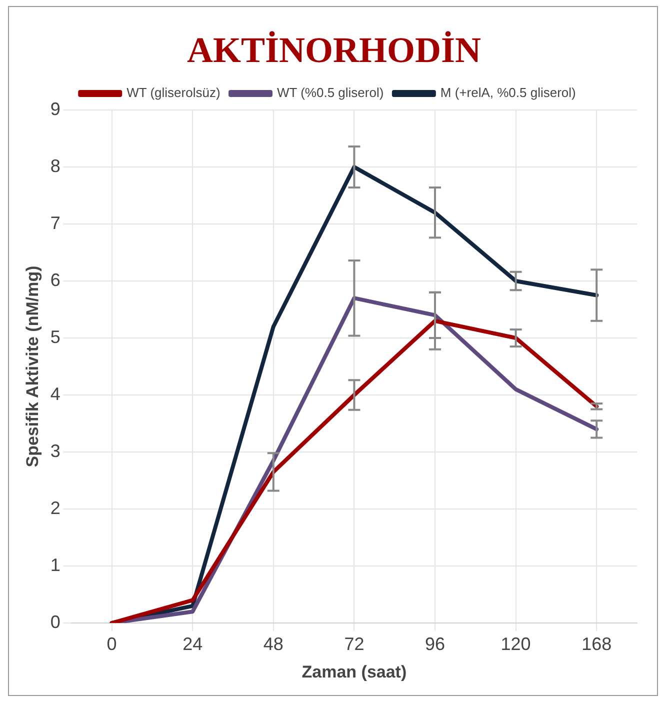  What do you see at coordinates (55, 166) in the screenshot?
I see `y-tick-label: 8` at bounding box center [55, 166].